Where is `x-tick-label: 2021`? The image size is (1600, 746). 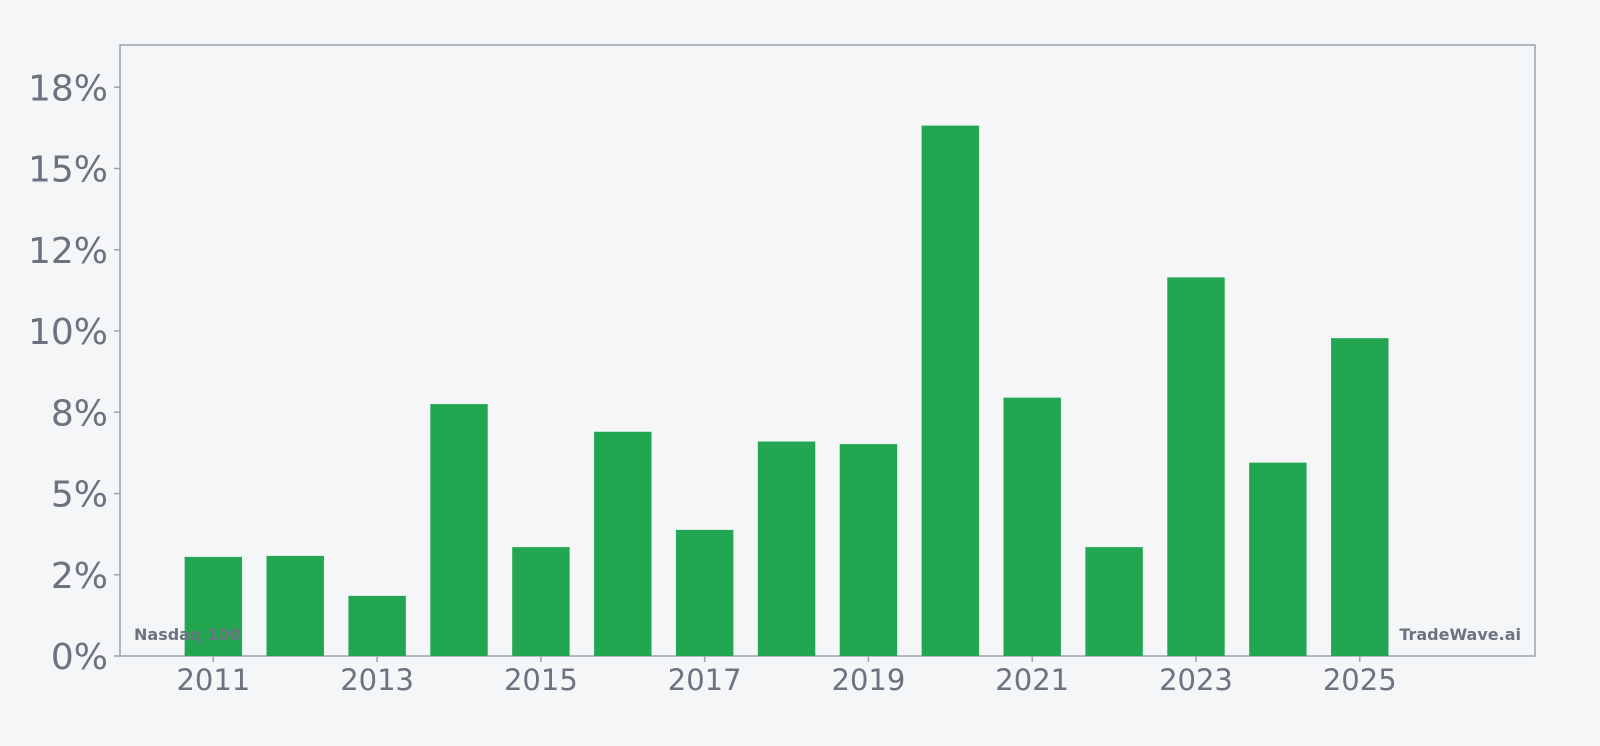
x-tick-label: 2021 is located at coordinates (1032, 680).